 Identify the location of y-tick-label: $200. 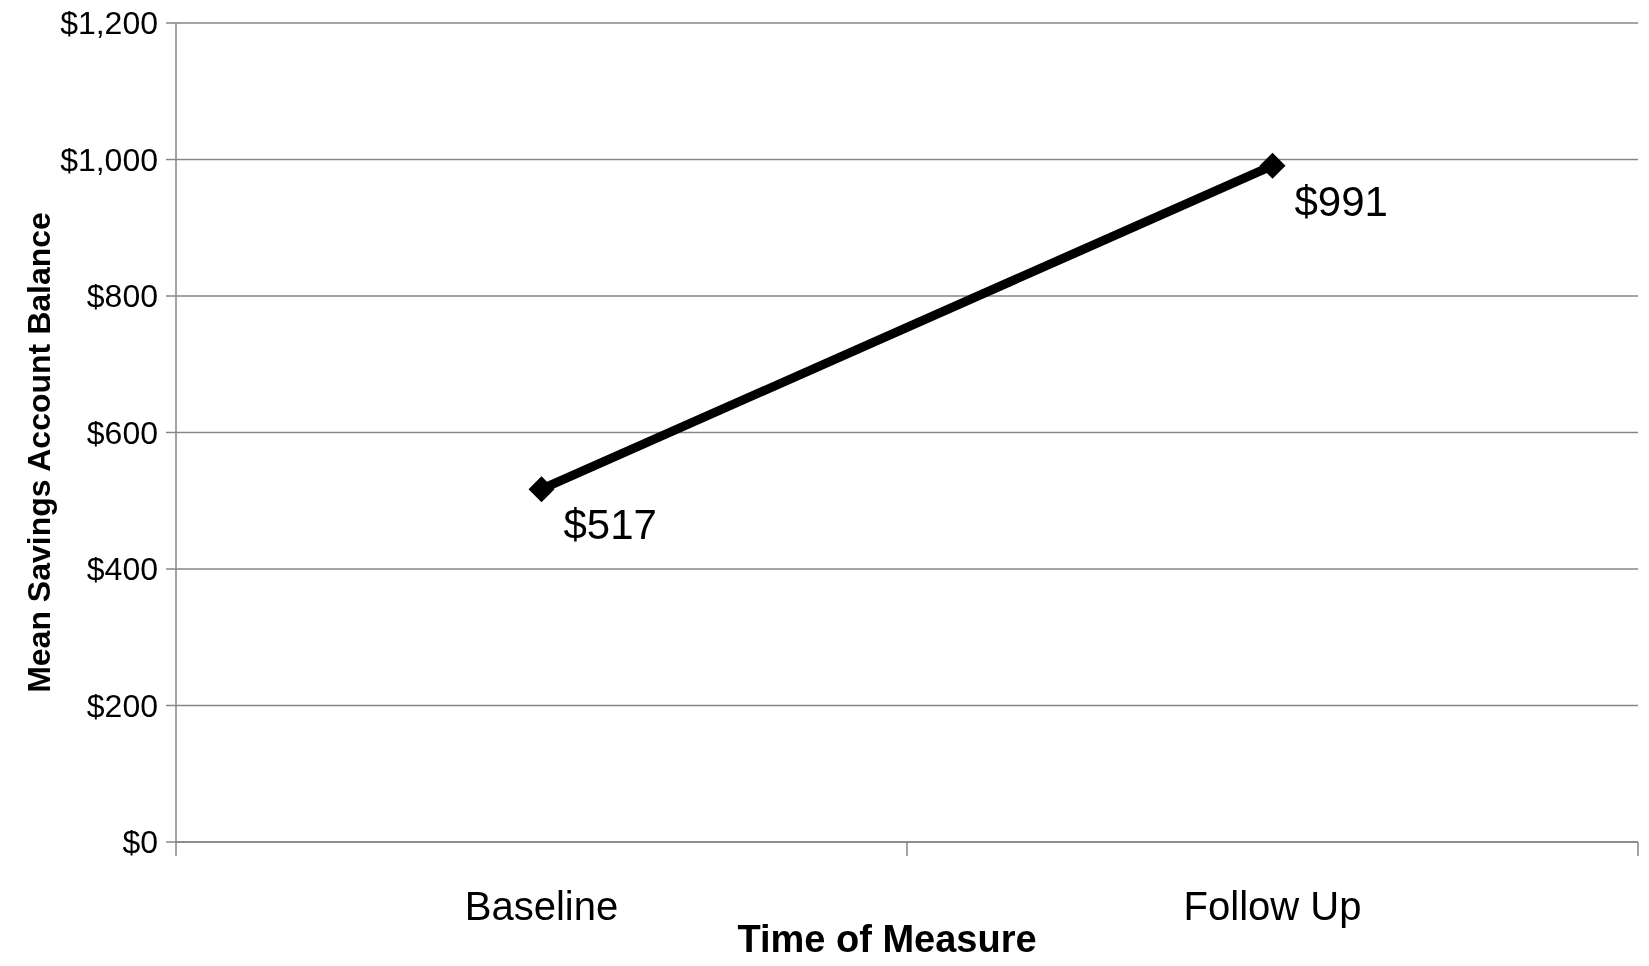
(122, 705).